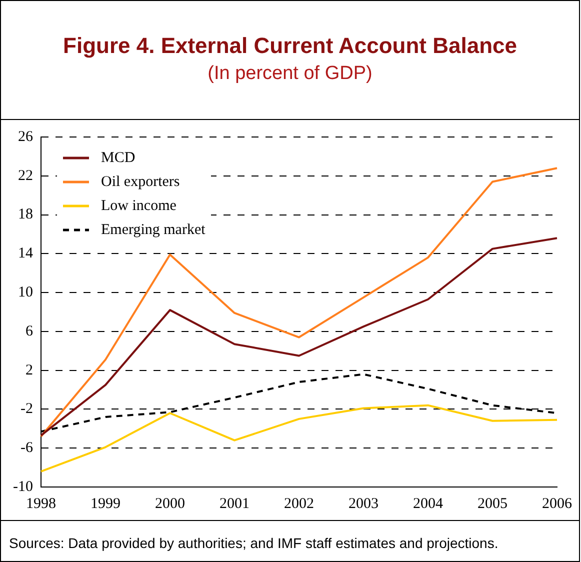 This screenshot has width=581, height=562. Describe the element at coordinates (169, 504) in the screenshot. I see `x-tick-label: 2000` at that location.